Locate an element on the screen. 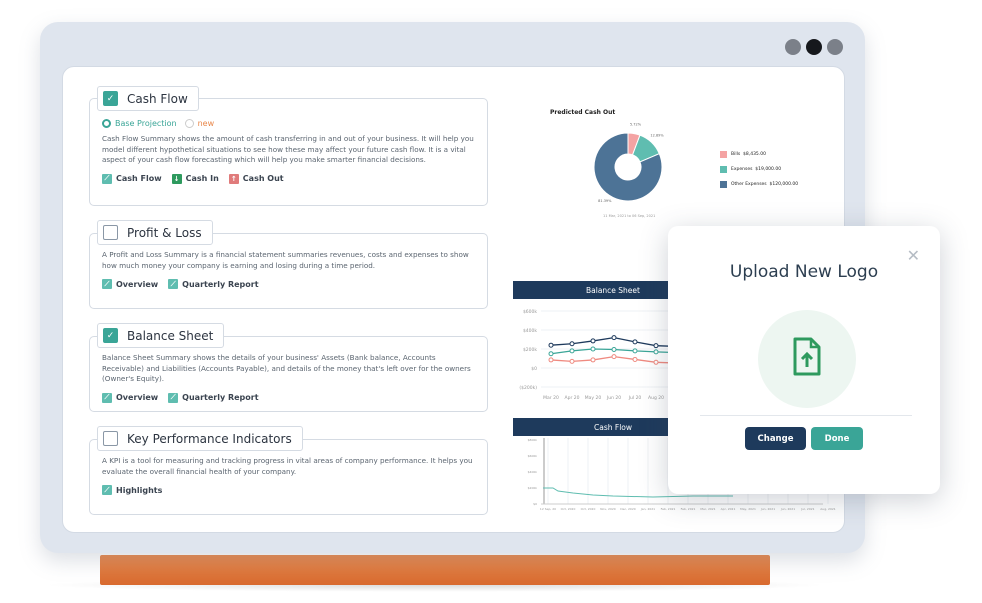 Image resolution: width=982 pixels, height=603 pixels. x-tick: Aug 20 is located at coordinates (656, 398).